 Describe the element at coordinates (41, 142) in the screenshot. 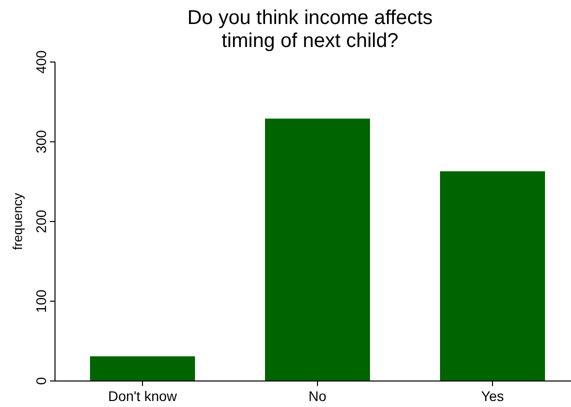

I see `y-tick-label: 300` at that location.